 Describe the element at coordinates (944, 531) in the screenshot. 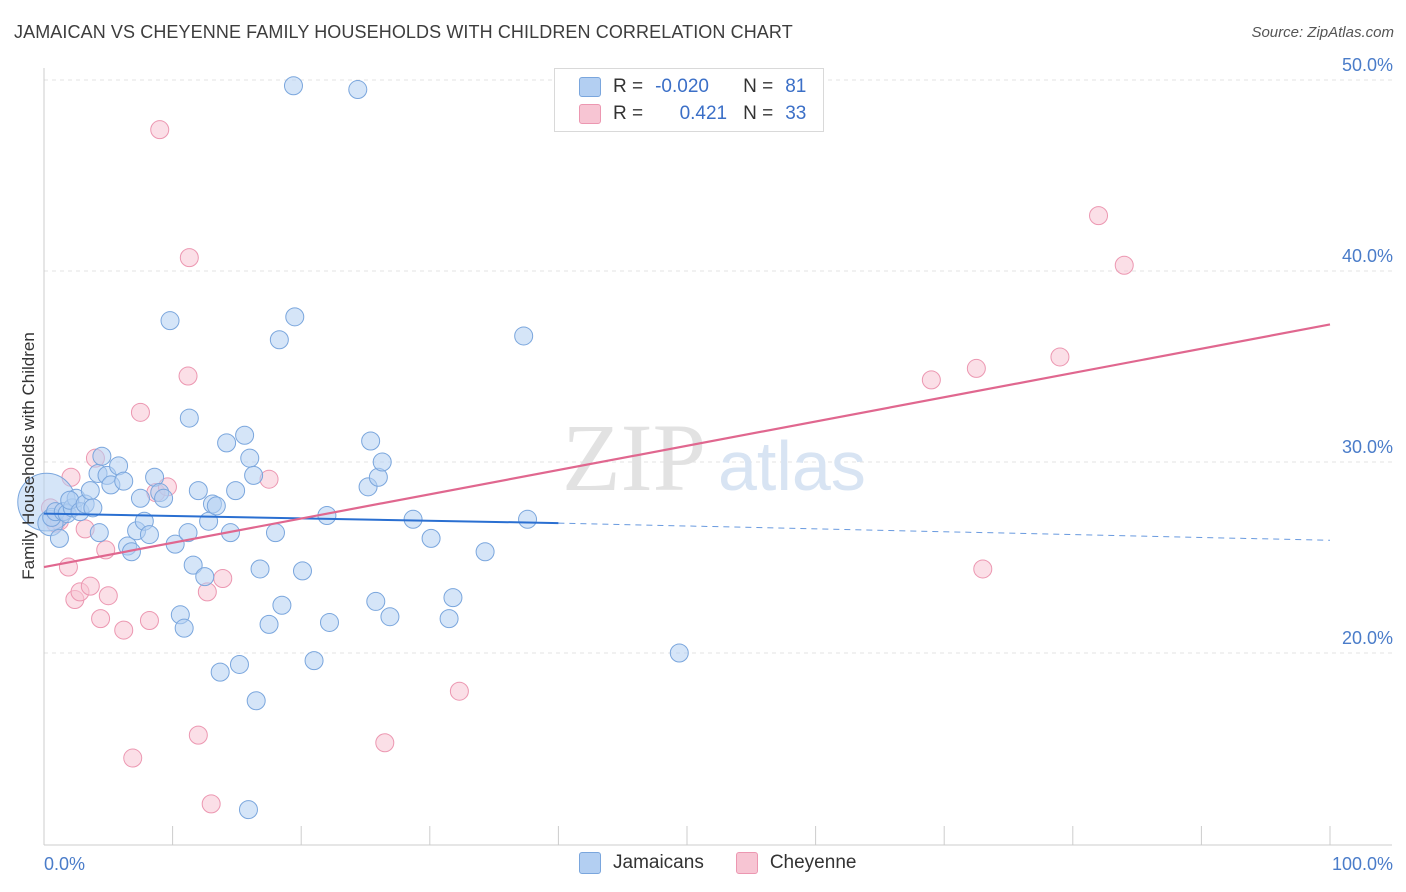

I see `trend-line-jamaicans-extension` at that location.